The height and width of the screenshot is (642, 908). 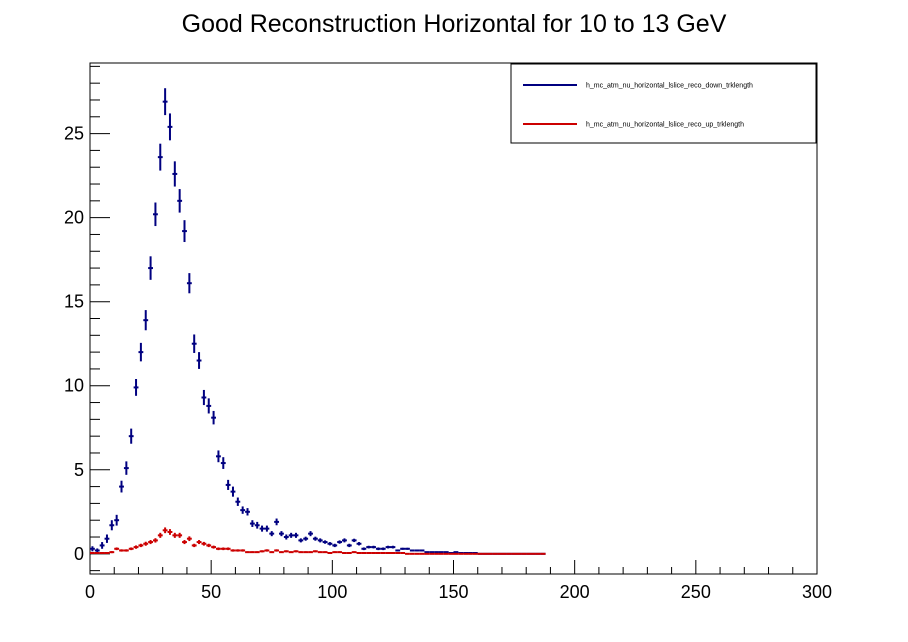 I want to click on x-tick-label: 100, so click(x=332, y=592).